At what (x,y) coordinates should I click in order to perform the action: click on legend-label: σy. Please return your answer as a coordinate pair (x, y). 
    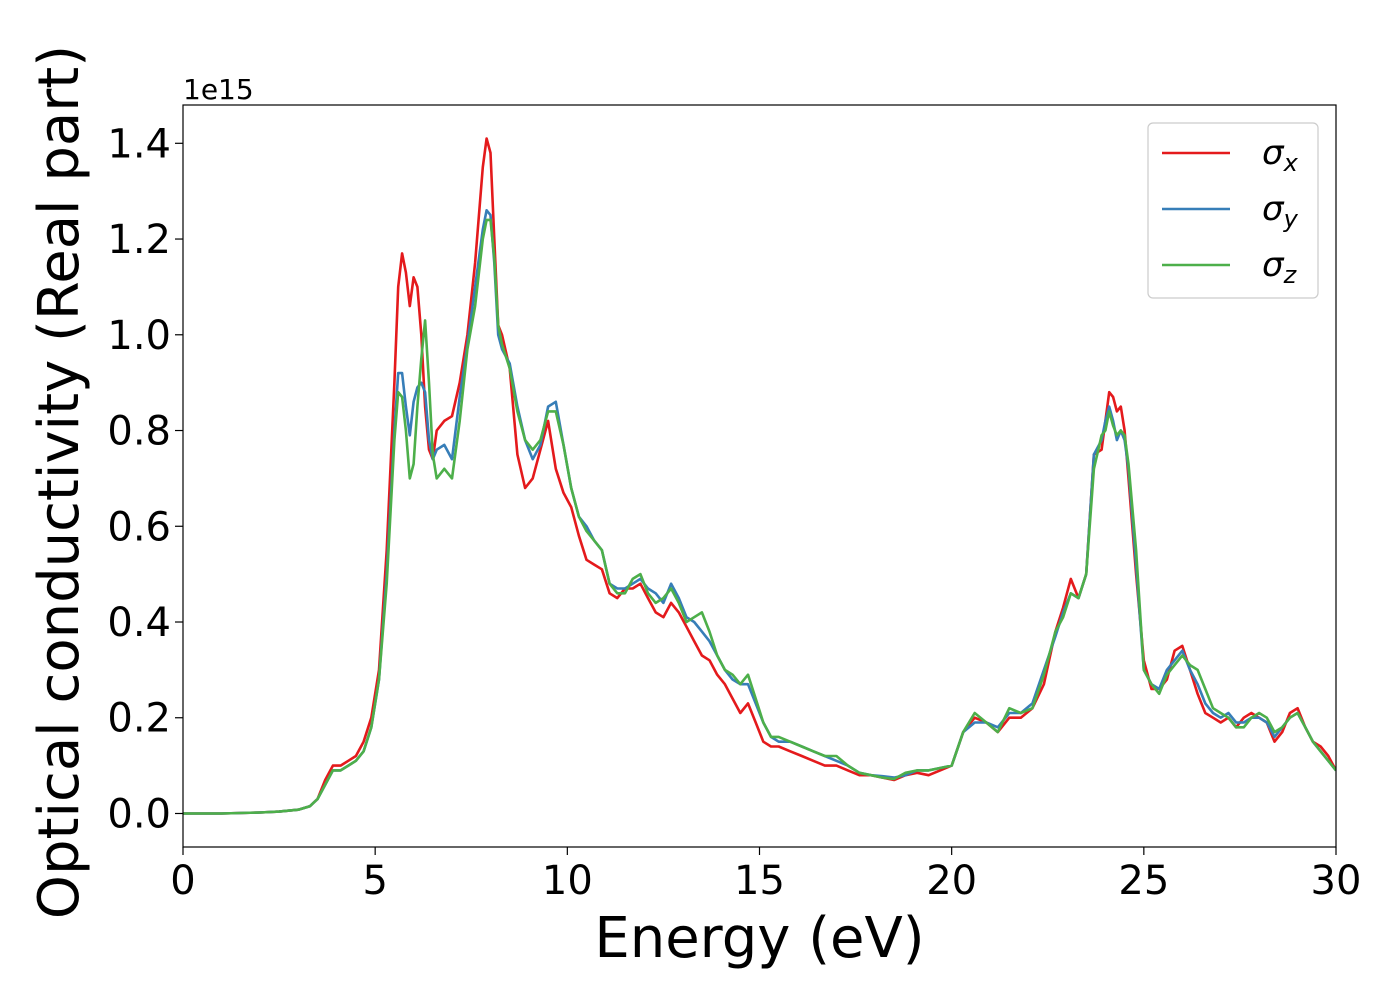
    Looking at the image, I should click on (1280, 211).